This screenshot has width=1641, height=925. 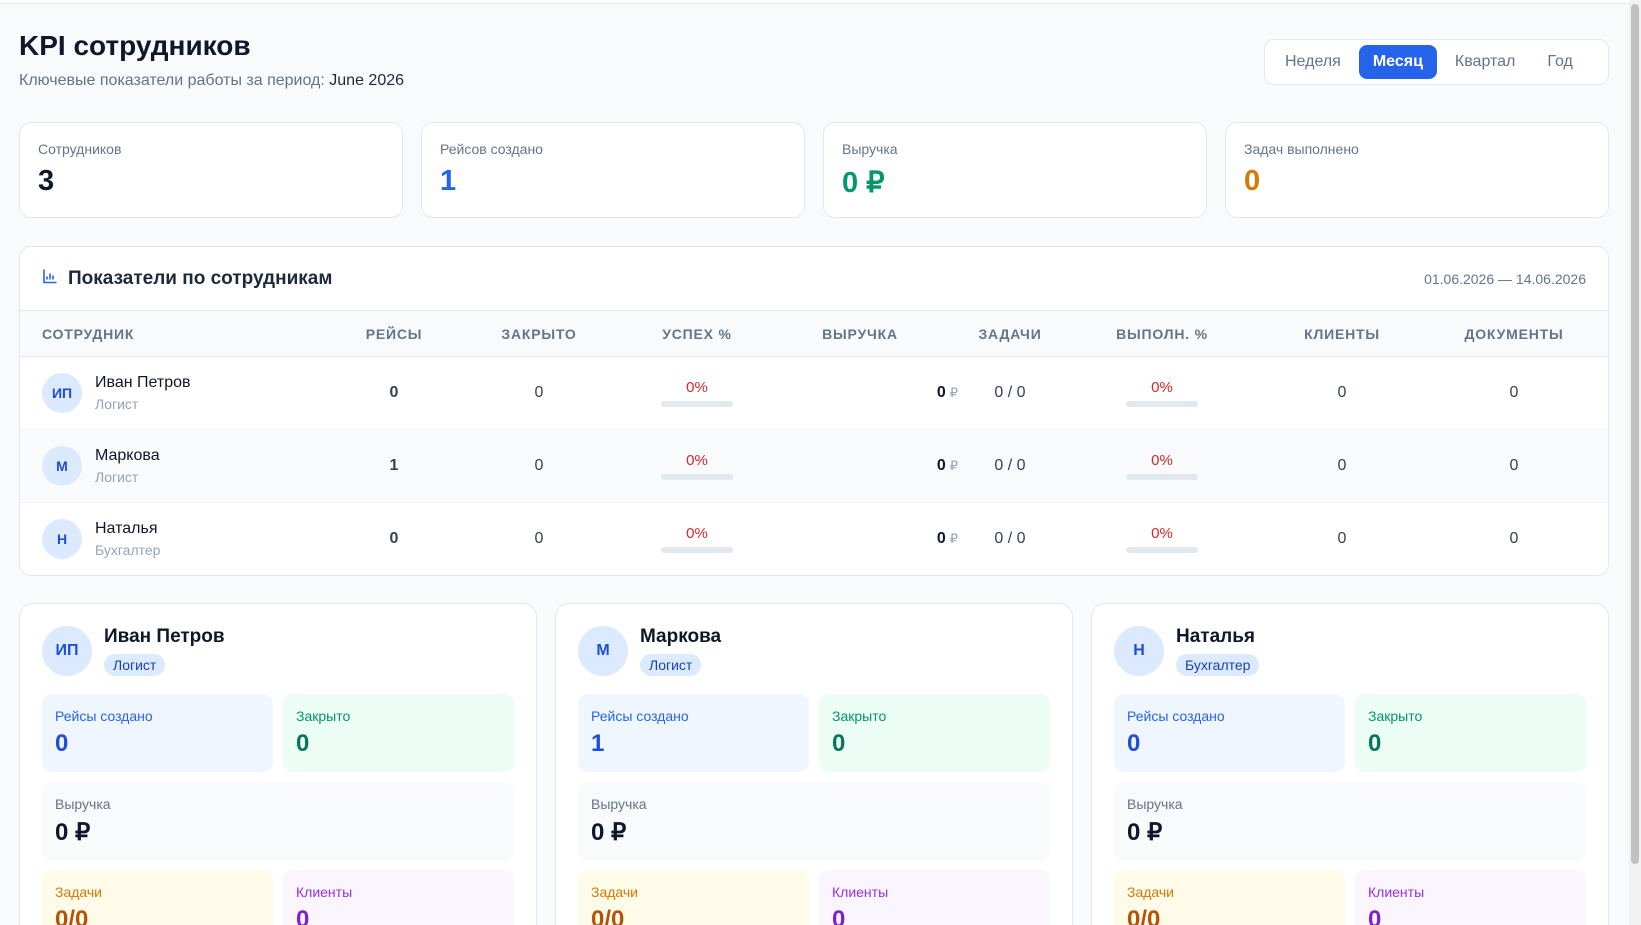 I want to click on top-border, so click(x=820, y=2).